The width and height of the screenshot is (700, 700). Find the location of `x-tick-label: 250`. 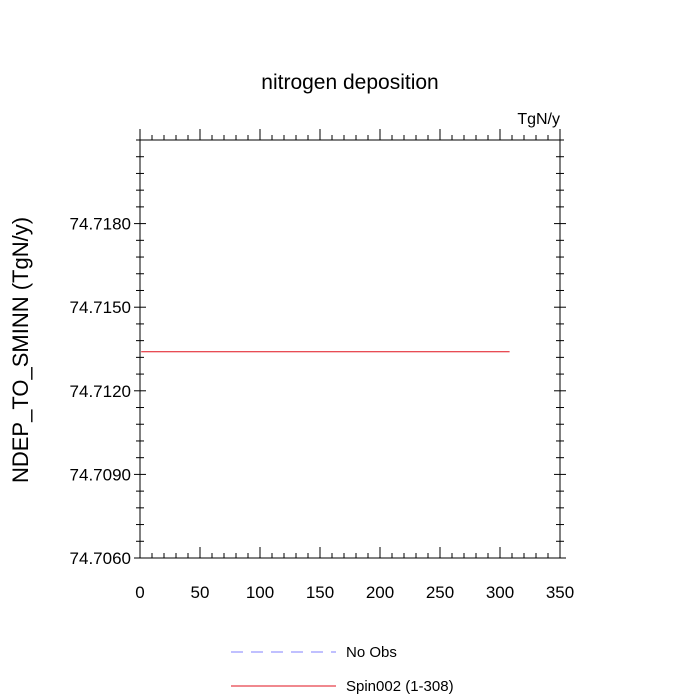

x-tick-label: 250 is located at coordinates (440, 592).